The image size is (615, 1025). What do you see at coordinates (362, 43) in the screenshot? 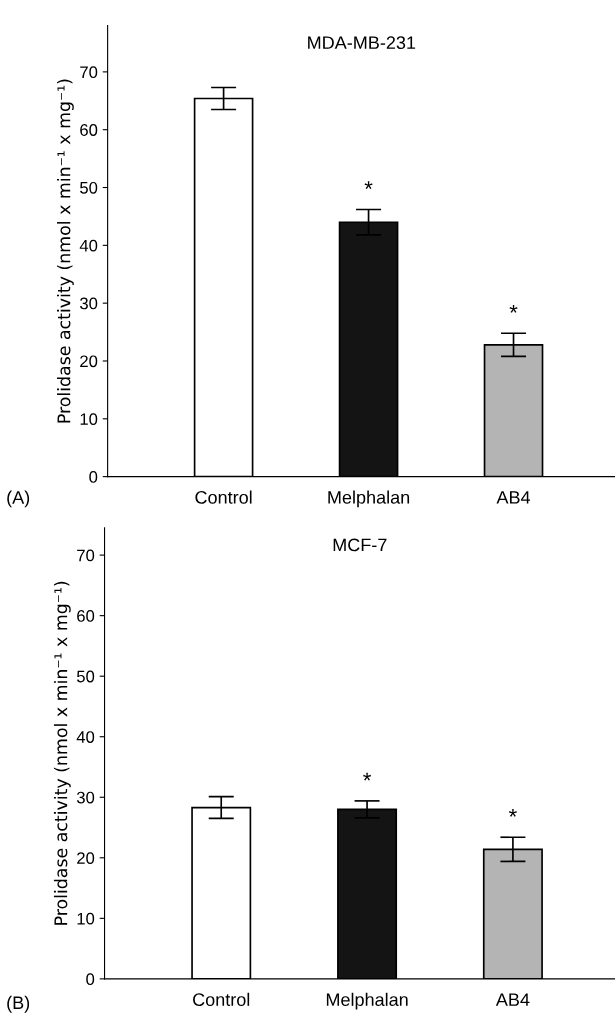
I see `chart-title: MDA-MB-231` at bounding box center [362, 43].